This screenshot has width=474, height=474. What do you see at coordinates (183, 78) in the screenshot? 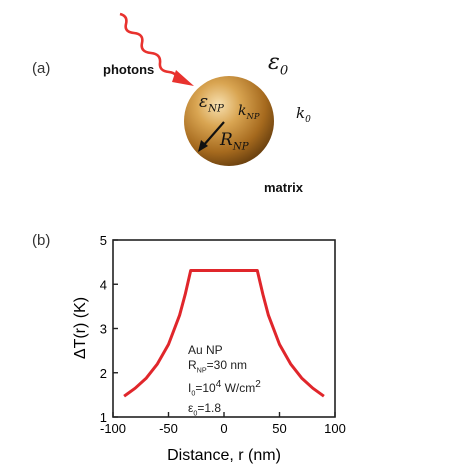
I see `photon-arrow-head` at bounding box center [183, 78].